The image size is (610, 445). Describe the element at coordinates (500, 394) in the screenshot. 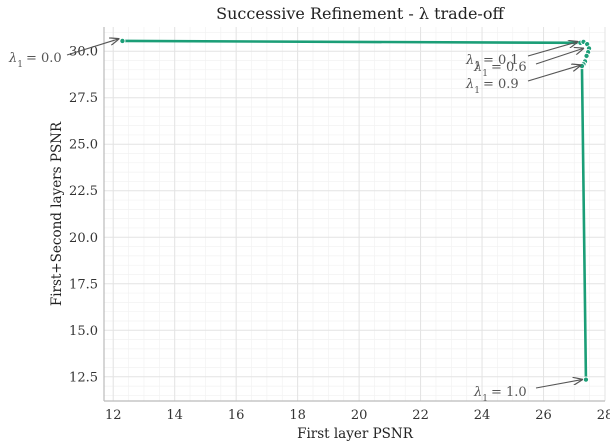

I see `annotation-label: λ1 = 1.0` at that location.